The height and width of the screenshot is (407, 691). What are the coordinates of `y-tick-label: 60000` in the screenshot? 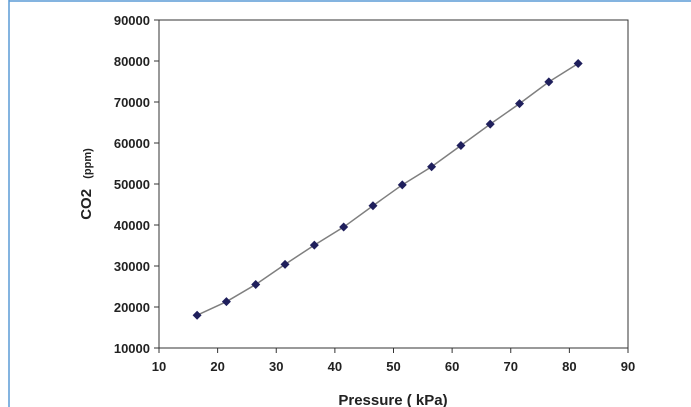 It's located at (132, 143).